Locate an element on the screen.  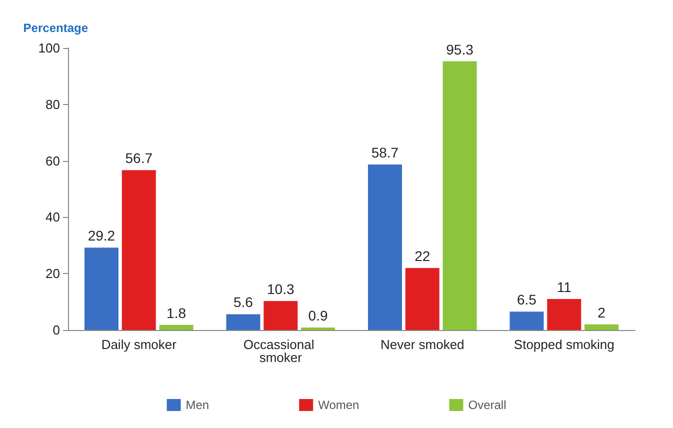
data-label: 58.7 is located at coordinates (385, 152).